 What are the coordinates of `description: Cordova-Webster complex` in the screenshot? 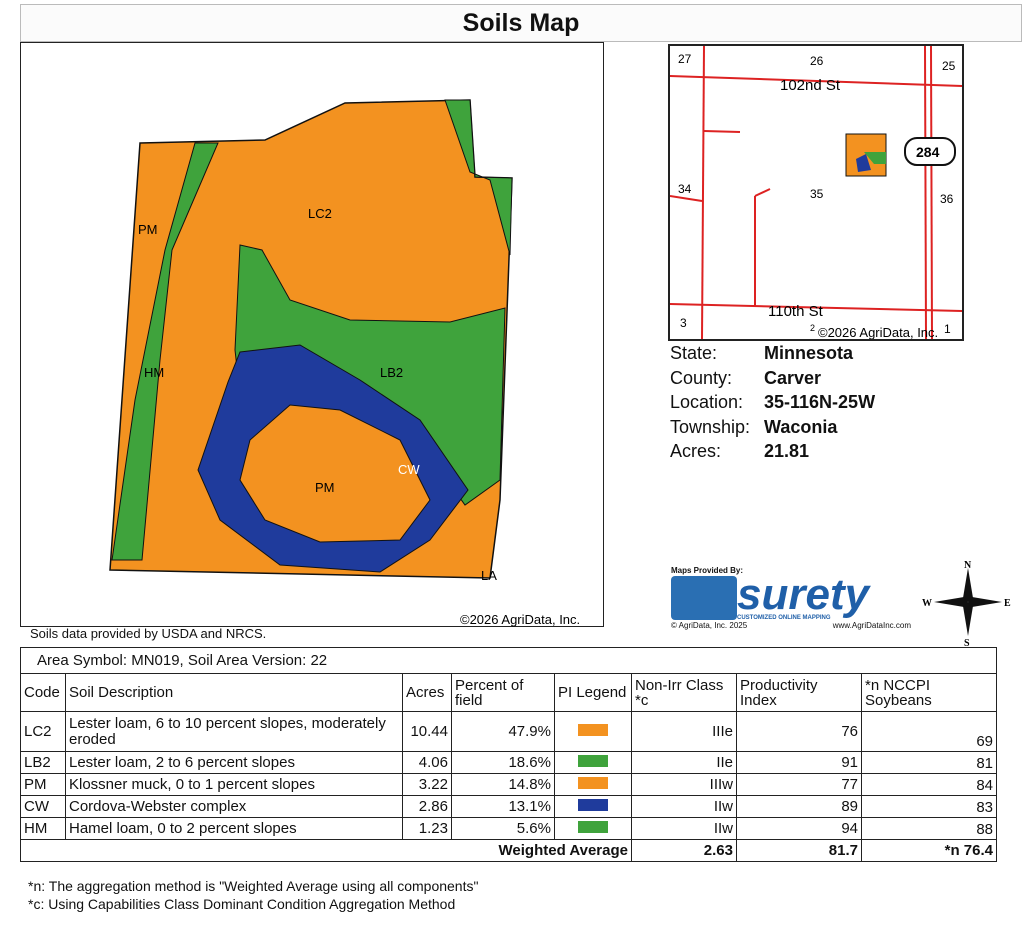 It's located at (234, 806).